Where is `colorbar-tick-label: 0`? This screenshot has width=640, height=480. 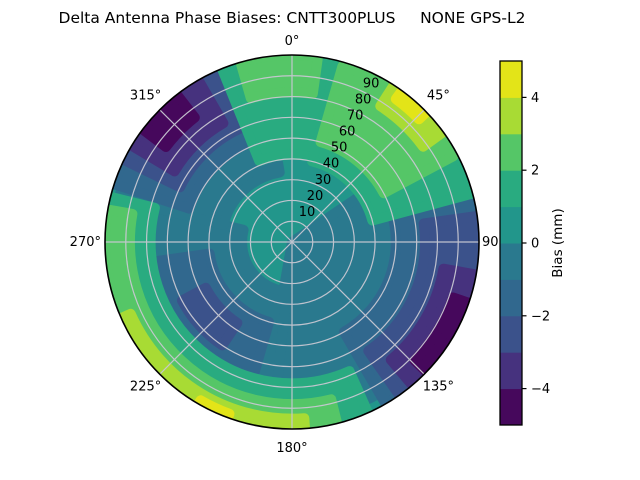
colorbar-tick-label: 0 is located at coordinates (535, 244).